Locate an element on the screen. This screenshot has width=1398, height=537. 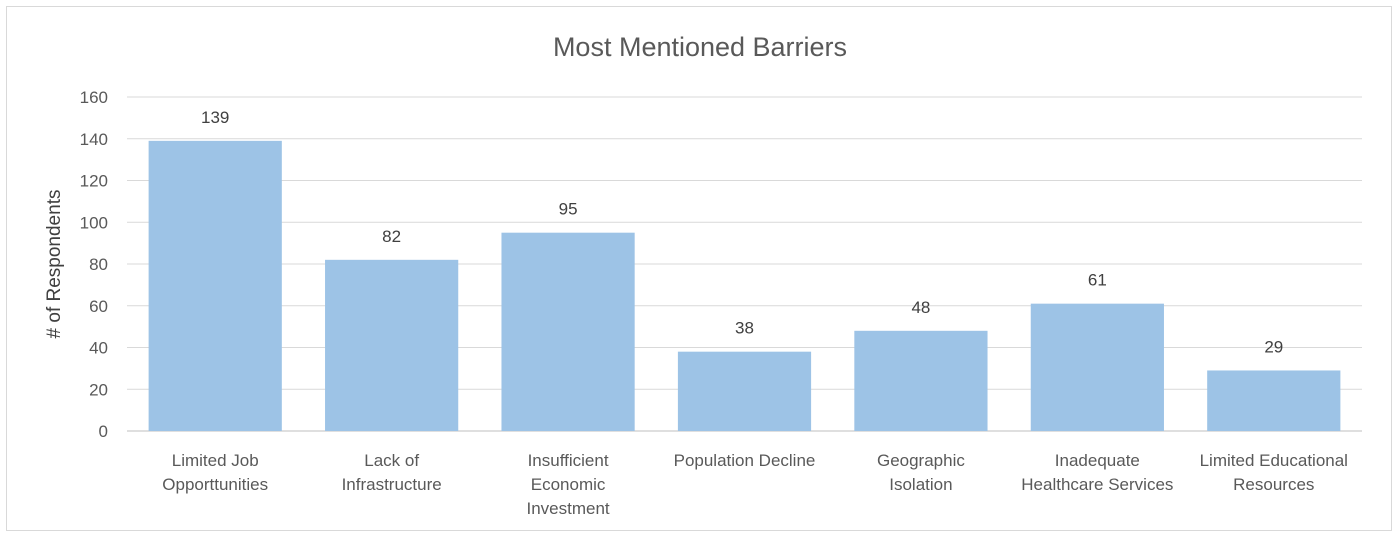
category-label-line: Inadequate is located at coordinates (1097, 460).